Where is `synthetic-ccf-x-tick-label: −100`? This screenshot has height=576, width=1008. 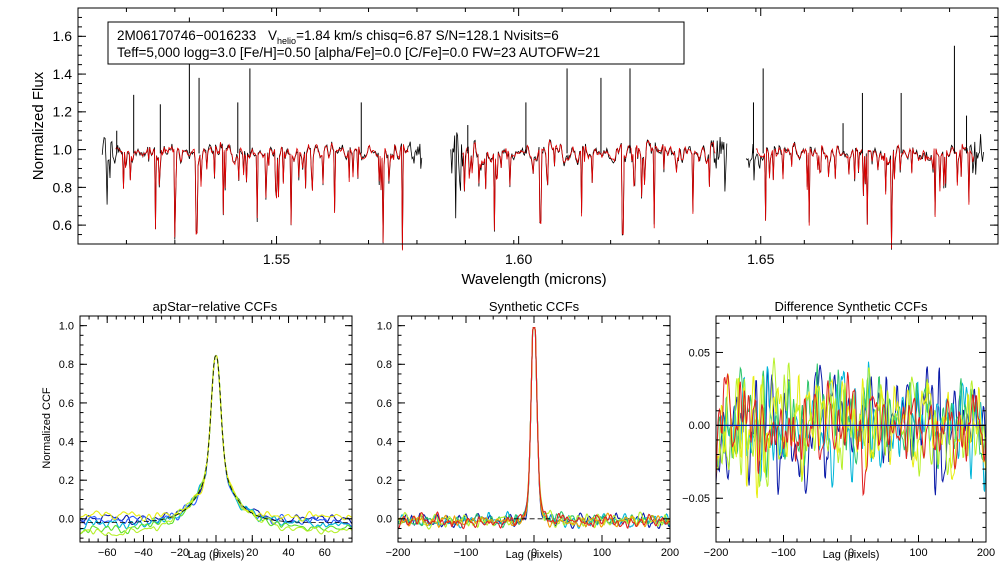 synthetic-ccf-x-tick-label: −100 is located at coordinates (466, 553).